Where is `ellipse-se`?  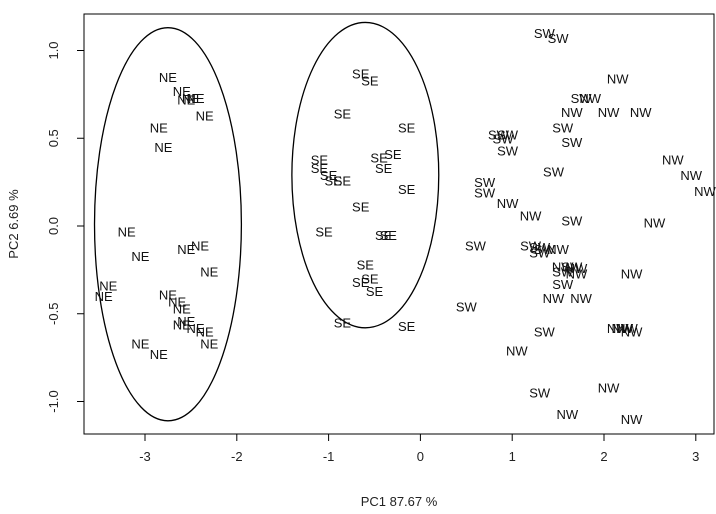 ellipse-se is located at coordinates (365, 175).